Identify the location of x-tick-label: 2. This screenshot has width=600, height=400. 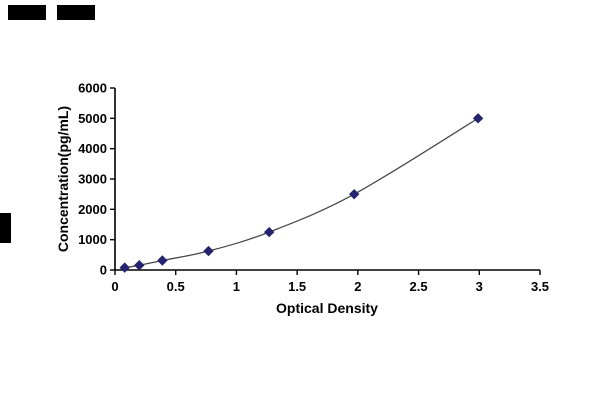
(357, 286).